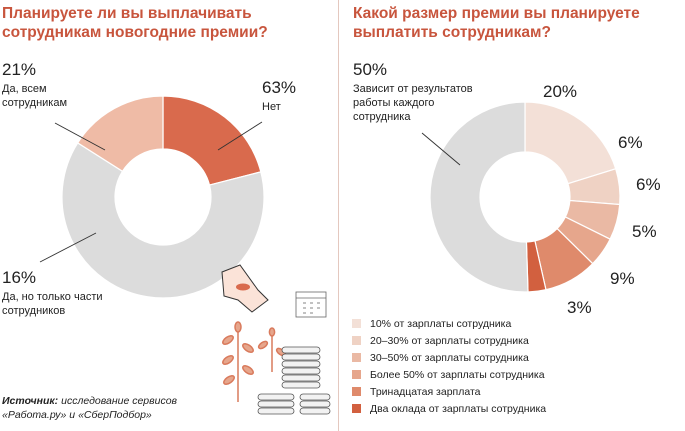 The image size is (685, 431). What do you see at coordinates (294, 380) in the screenshot?
I see `coins-icon` at bounding box center [294, 380].